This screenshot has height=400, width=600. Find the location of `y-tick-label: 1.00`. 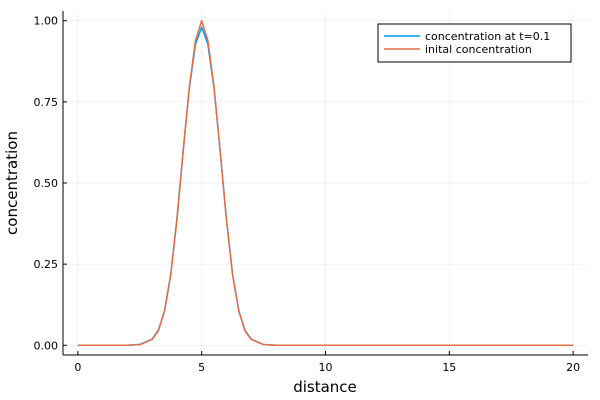

y-tick-label: 1.00 is located at coordinates (46, 21).